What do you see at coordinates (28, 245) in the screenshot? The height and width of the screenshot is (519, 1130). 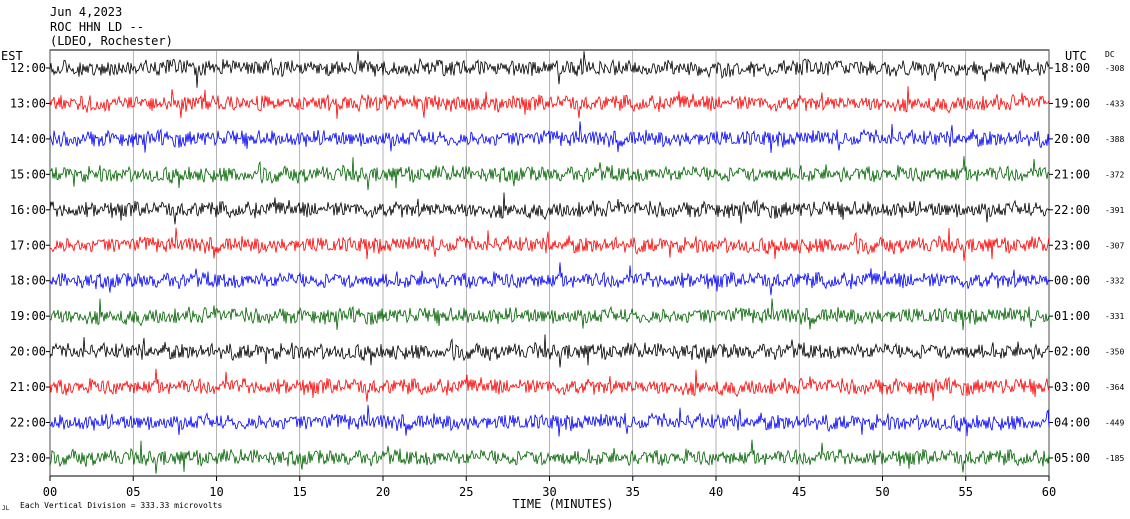 I see `est-hour-label: 17:00` at bounding box center [28, 245].